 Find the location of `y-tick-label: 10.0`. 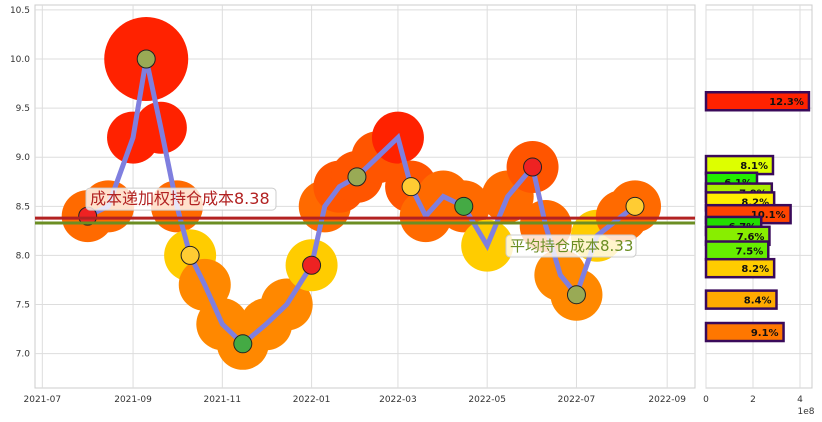

y-tick-label: 10.0 is located at coordinates (20, 60).